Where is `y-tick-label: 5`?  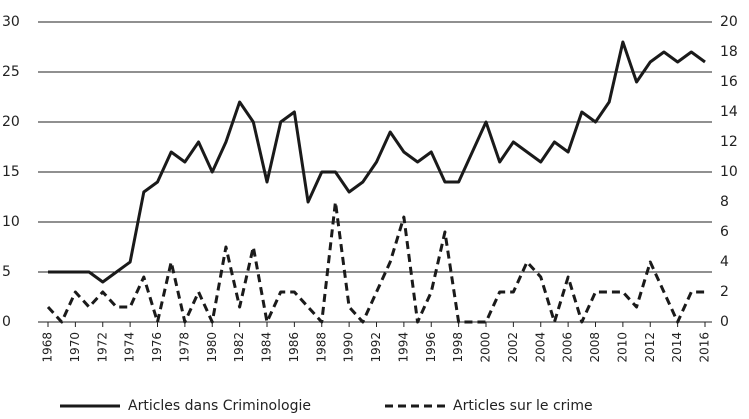 y-tick-label: 5 is located at coordinates (6, 272).